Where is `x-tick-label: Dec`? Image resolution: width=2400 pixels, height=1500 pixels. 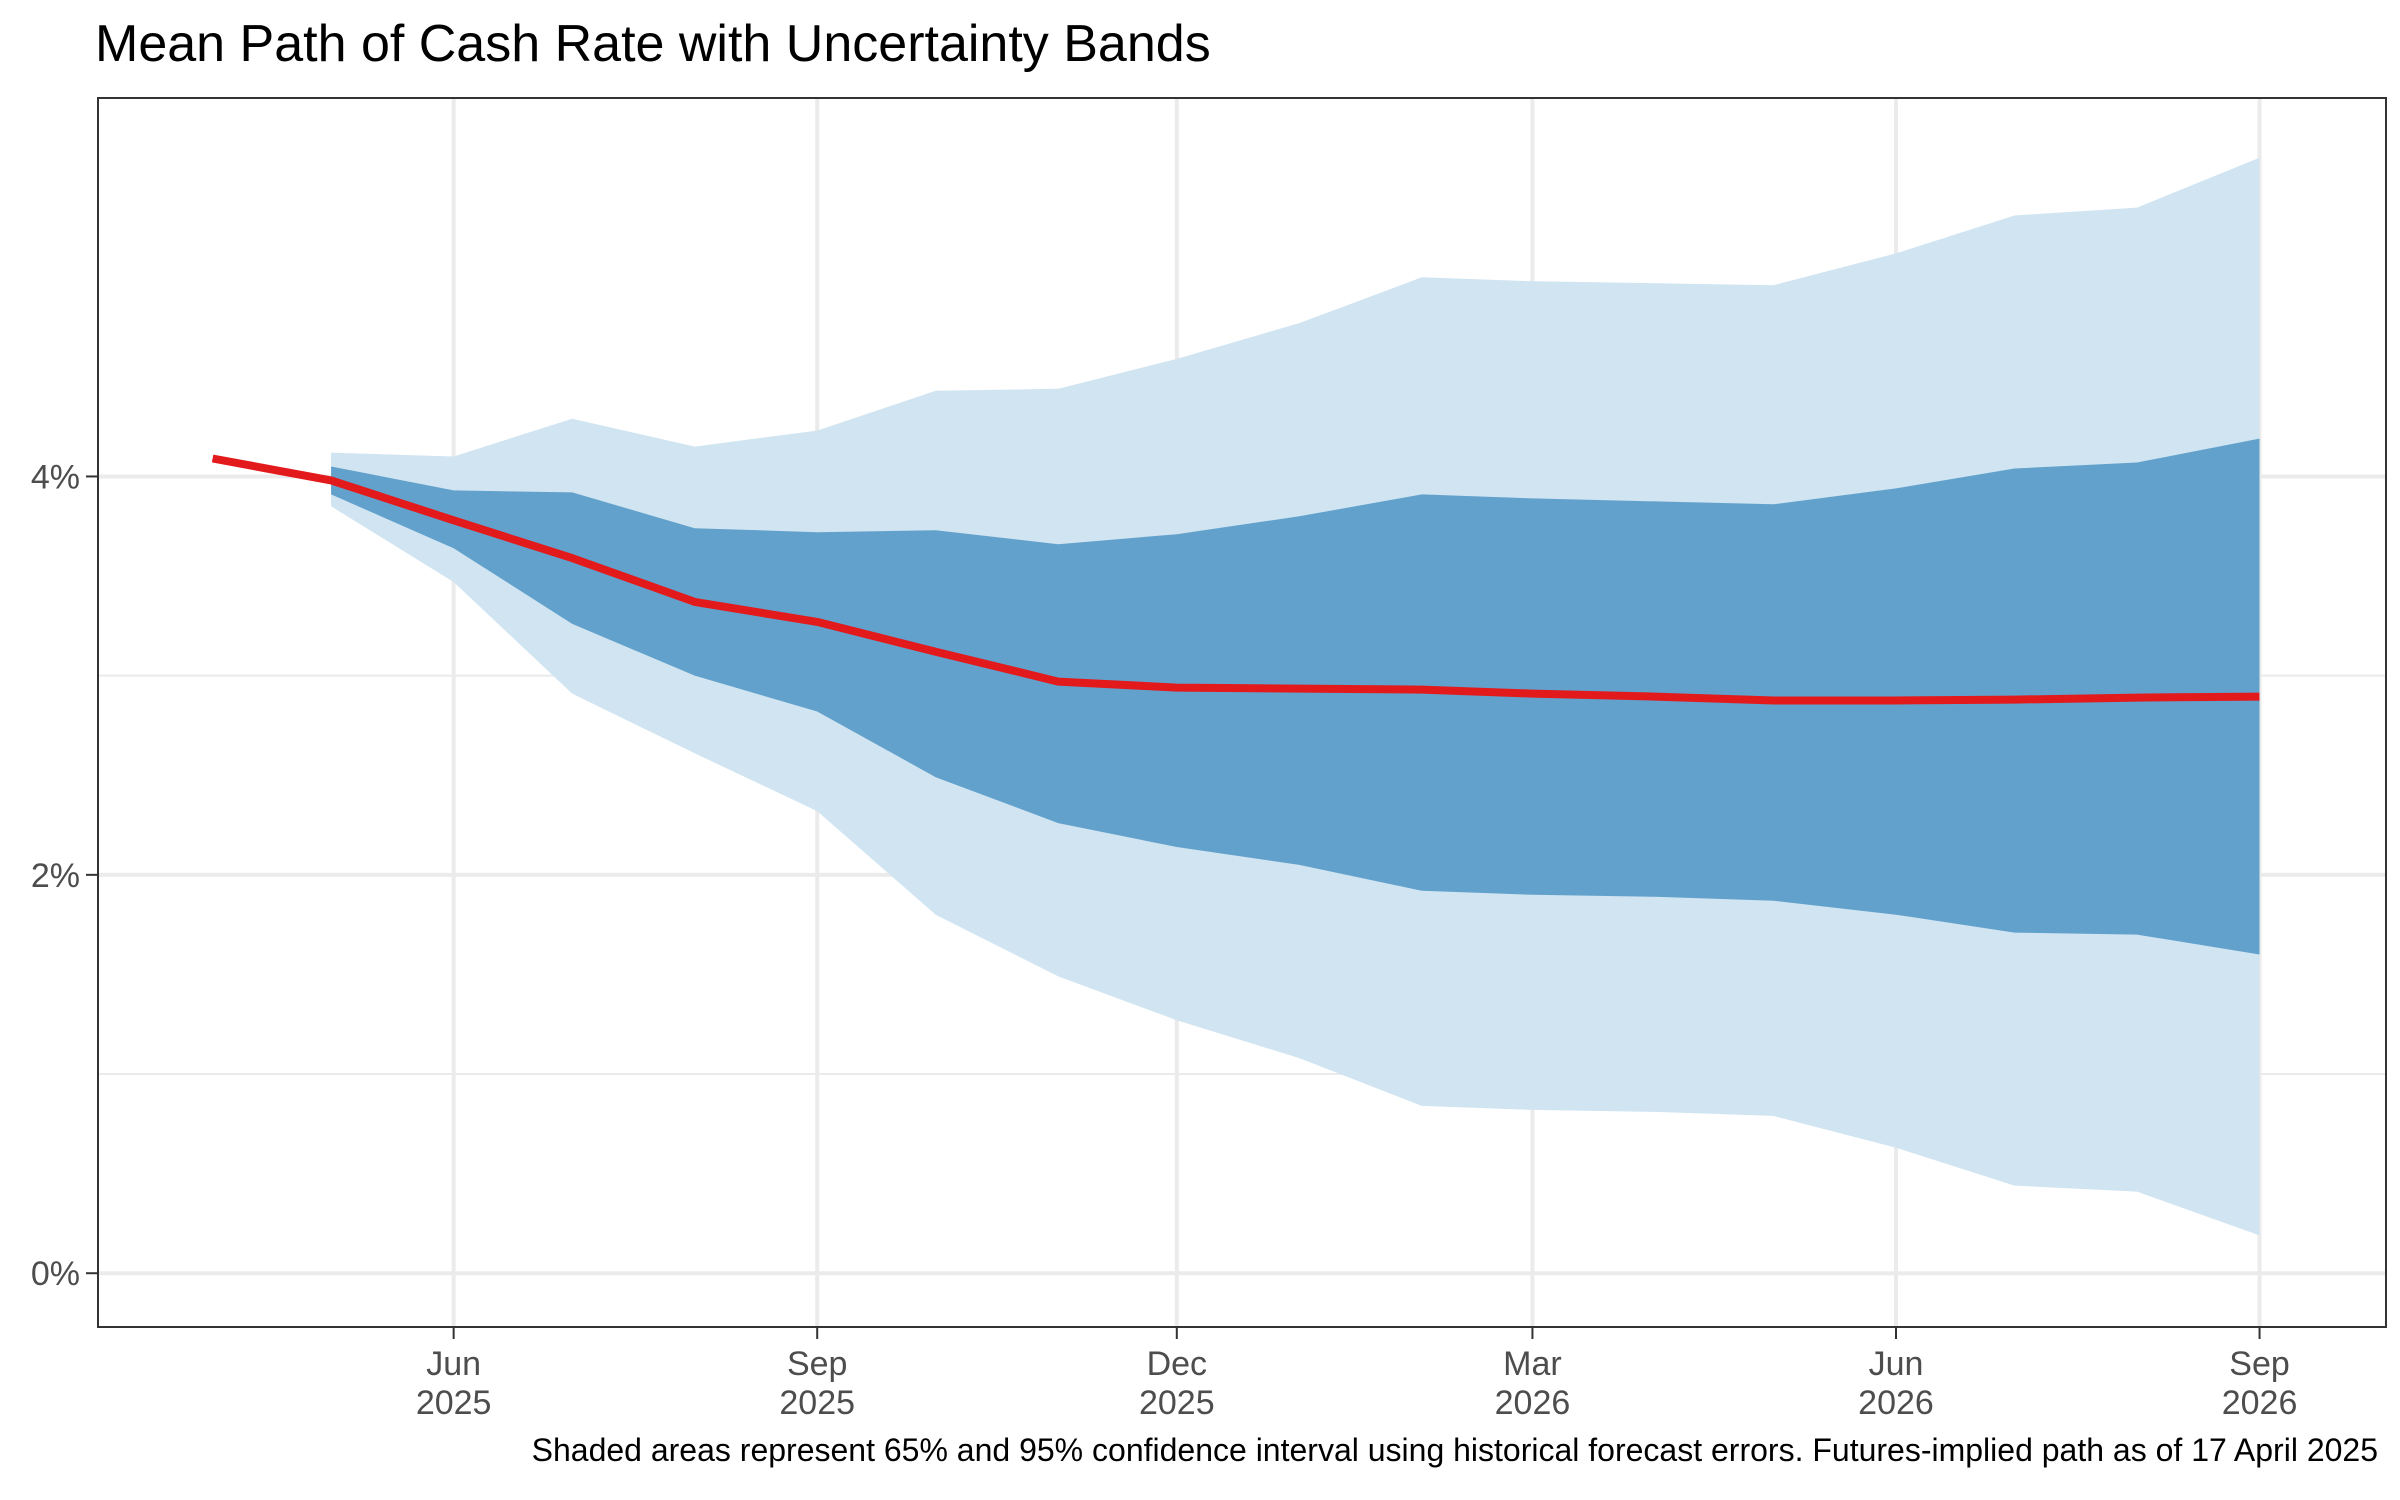
x-tick-label: Dec is located at coordinates (1177, 1364).